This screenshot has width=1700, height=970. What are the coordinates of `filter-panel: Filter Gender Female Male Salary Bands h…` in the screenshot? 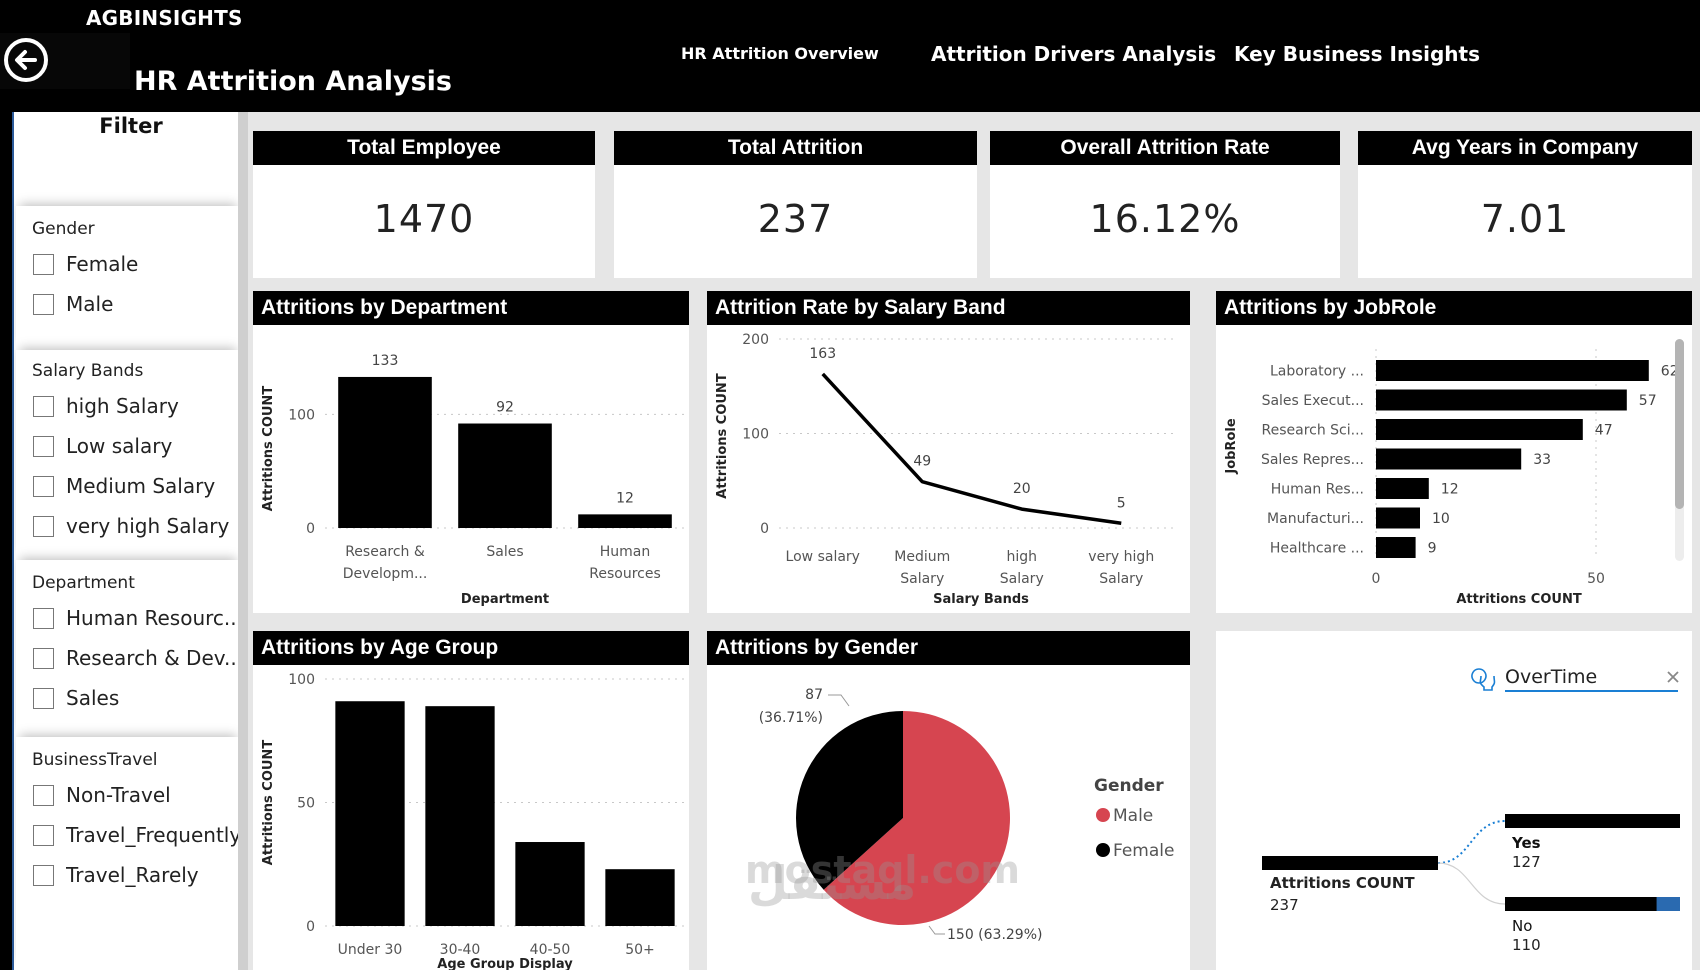 It's located at (131, 541).